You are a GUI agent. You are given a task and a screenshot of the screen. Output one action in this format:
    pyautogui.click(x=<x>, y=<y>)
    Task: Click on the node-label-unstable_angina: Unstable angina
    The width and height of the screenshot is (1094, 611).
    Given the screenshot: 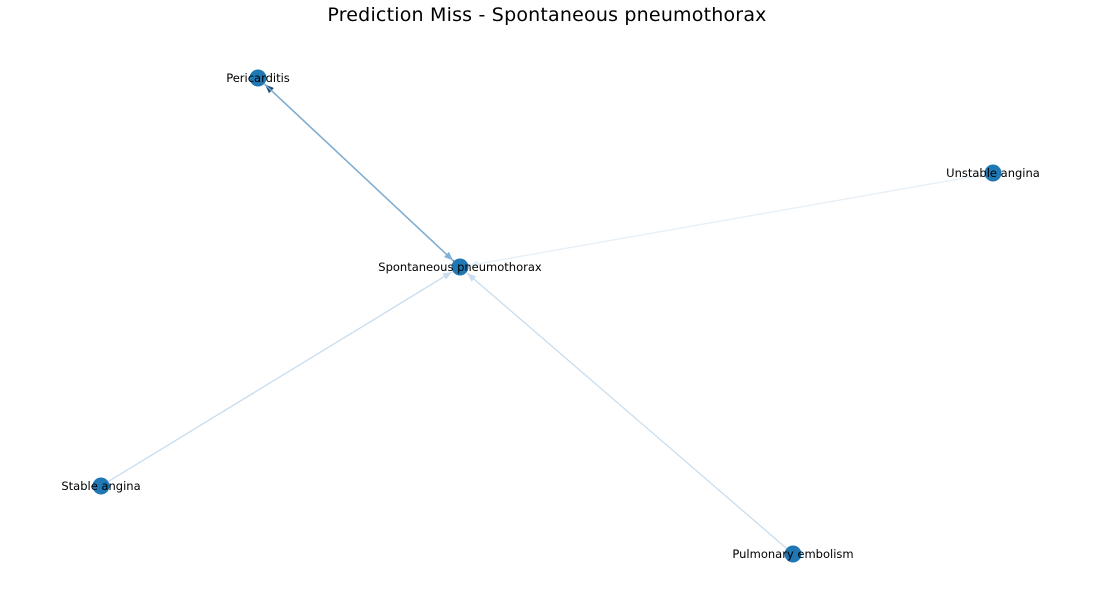 What is the action you would take?
    pyautogui.click(x=993, y=173)
    